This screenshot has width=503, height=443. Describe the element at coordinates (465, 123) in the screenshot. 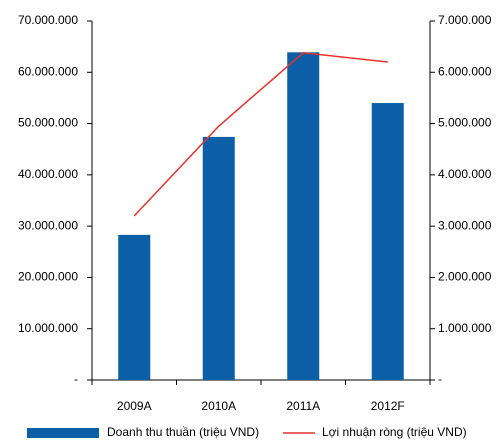

I see `y2-tick-label: 5.000.000` at that location.